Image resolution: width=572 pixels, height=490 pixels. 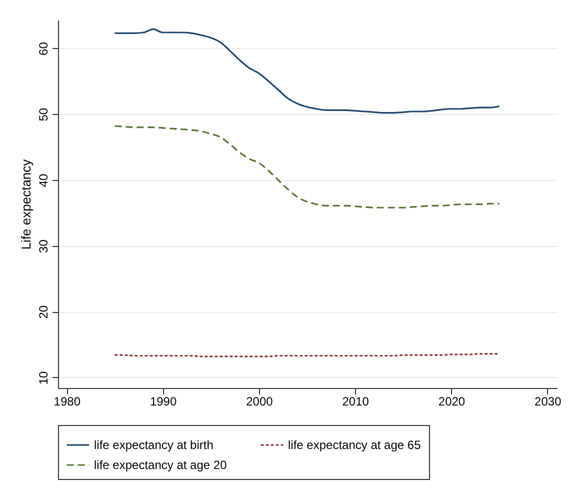 I want to click on y-tick-label: 40, so click(x=43, y=180).